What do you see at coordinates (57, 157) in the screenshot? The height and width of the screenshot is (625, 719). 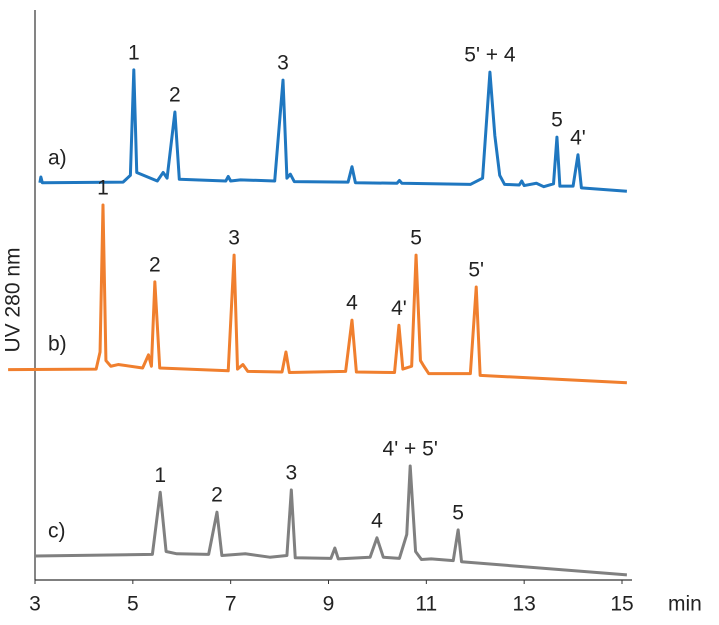 I see `trace-label: a)` at bounding box center [57, 157].